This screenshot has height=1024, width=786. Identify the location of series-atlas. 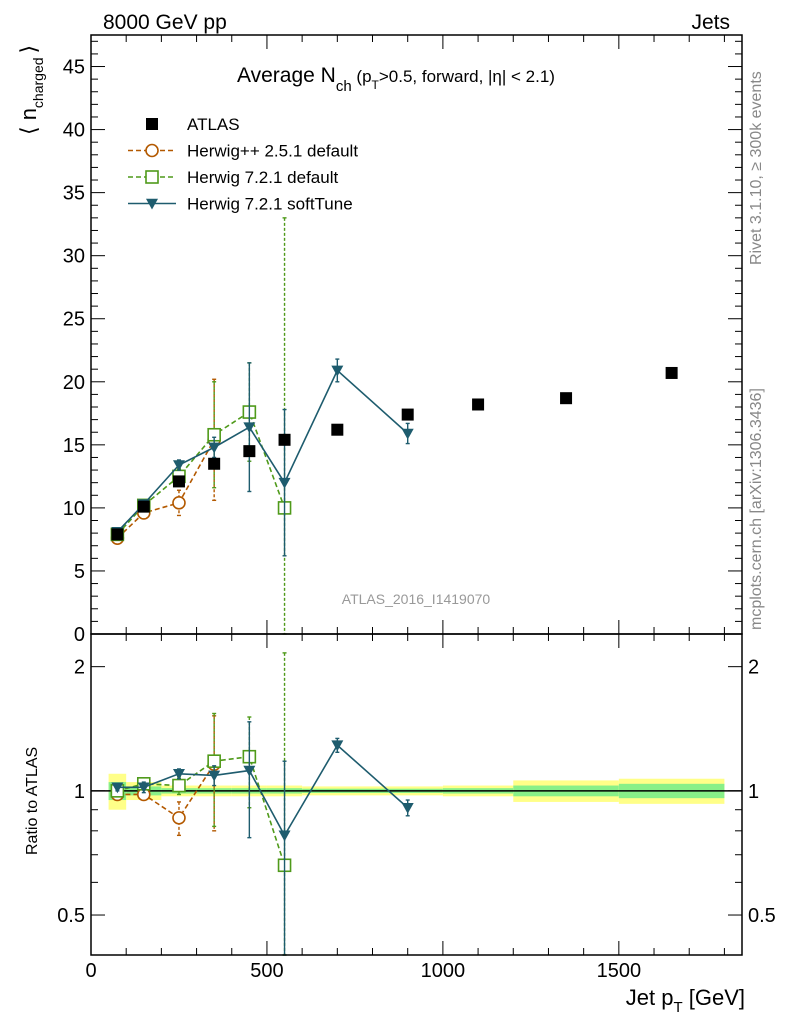
(394, 453).